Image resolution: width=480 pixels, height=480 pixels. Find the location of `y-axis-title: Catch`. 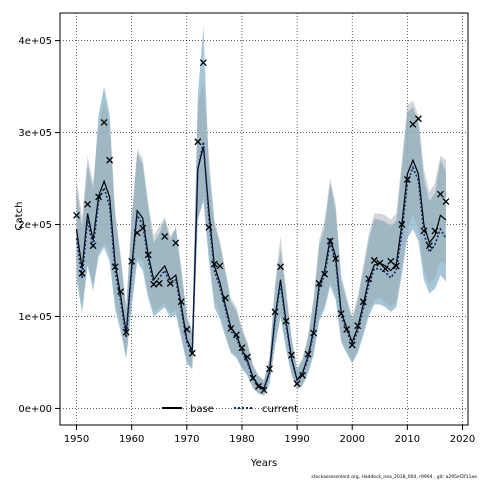

y-axis-title: Catch is located at coordinates (19, 216).